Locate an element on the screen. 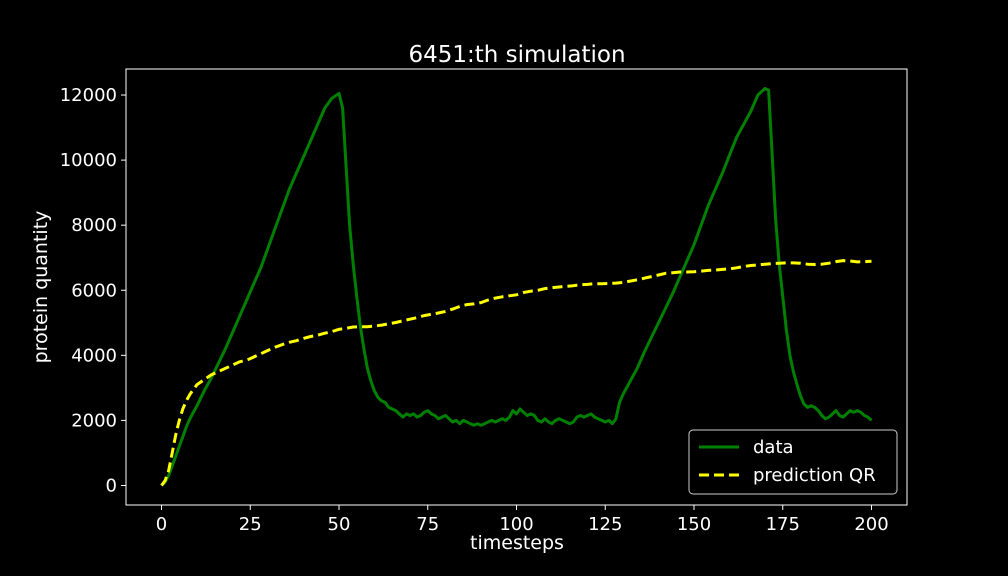 This screenshot has height=576, width=1008. x-tick-label: 100 is located at coordinates (516, 524).